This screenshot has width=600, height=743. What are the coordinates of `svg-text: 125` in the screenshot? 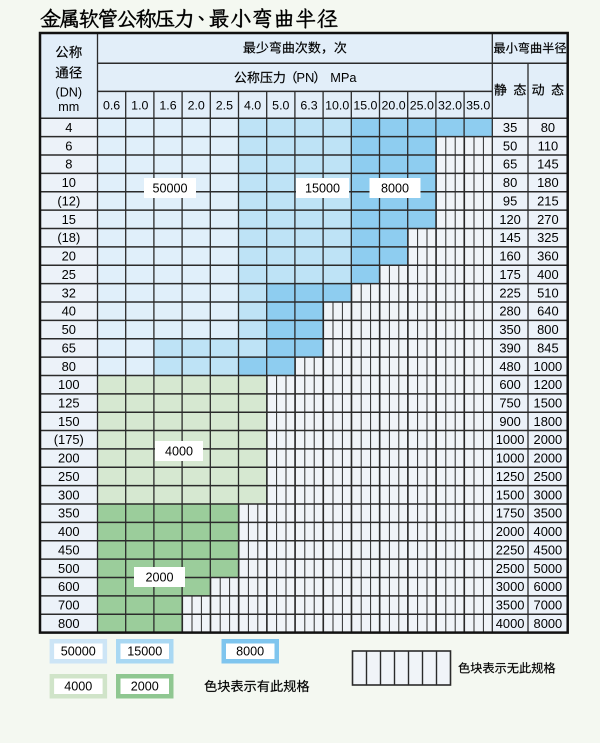 It's located at (69, 403).